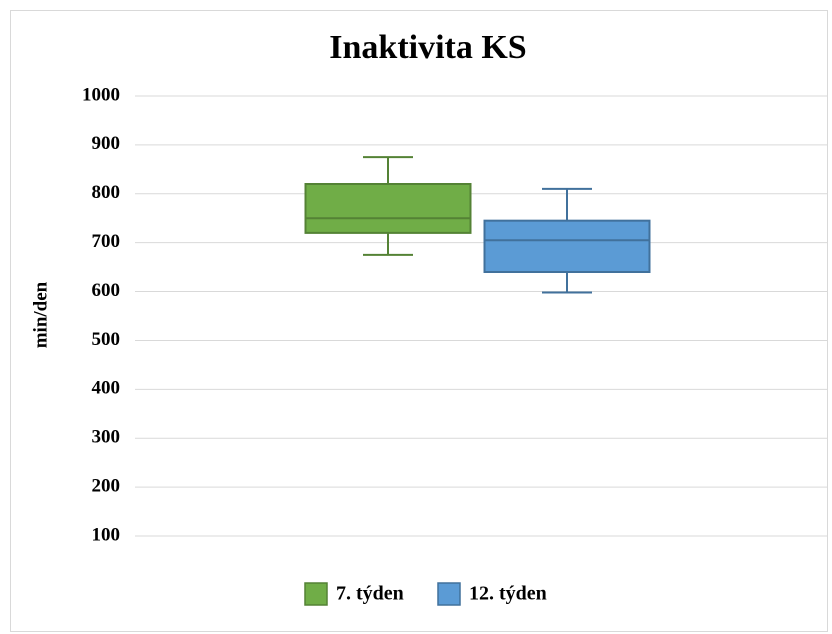 The image size is (832, 634). I want to click on y-tick-label: 1000, so click(101, 94).